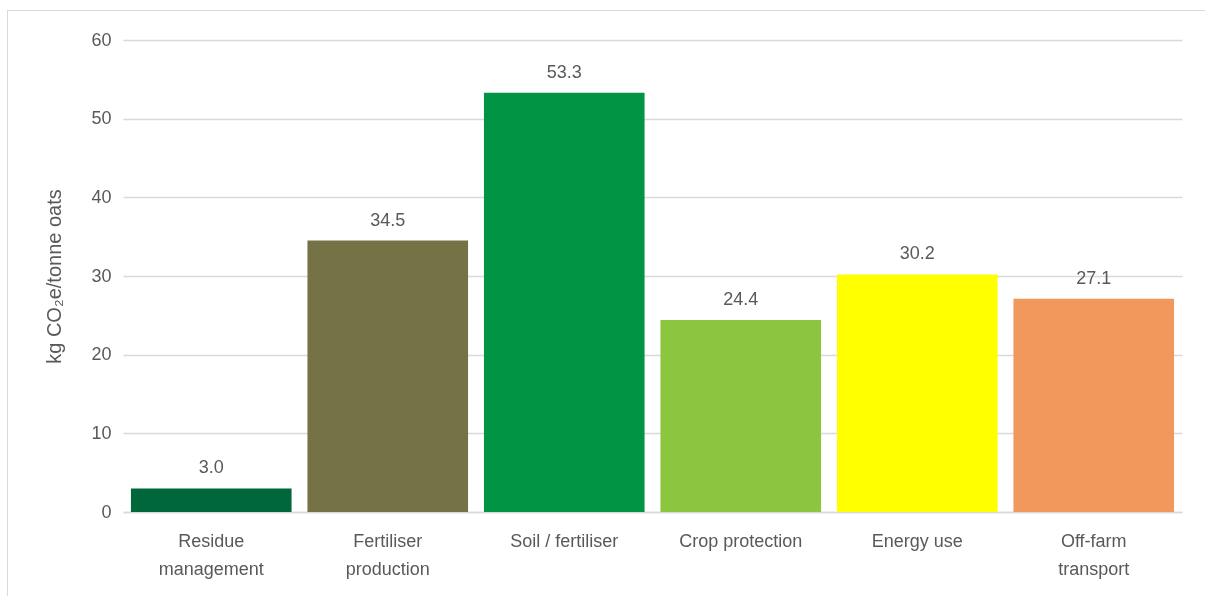  Describe the element at coordinates (741, 540) in the screenshot. I see `x-tick-label: Crop protection` at that location.